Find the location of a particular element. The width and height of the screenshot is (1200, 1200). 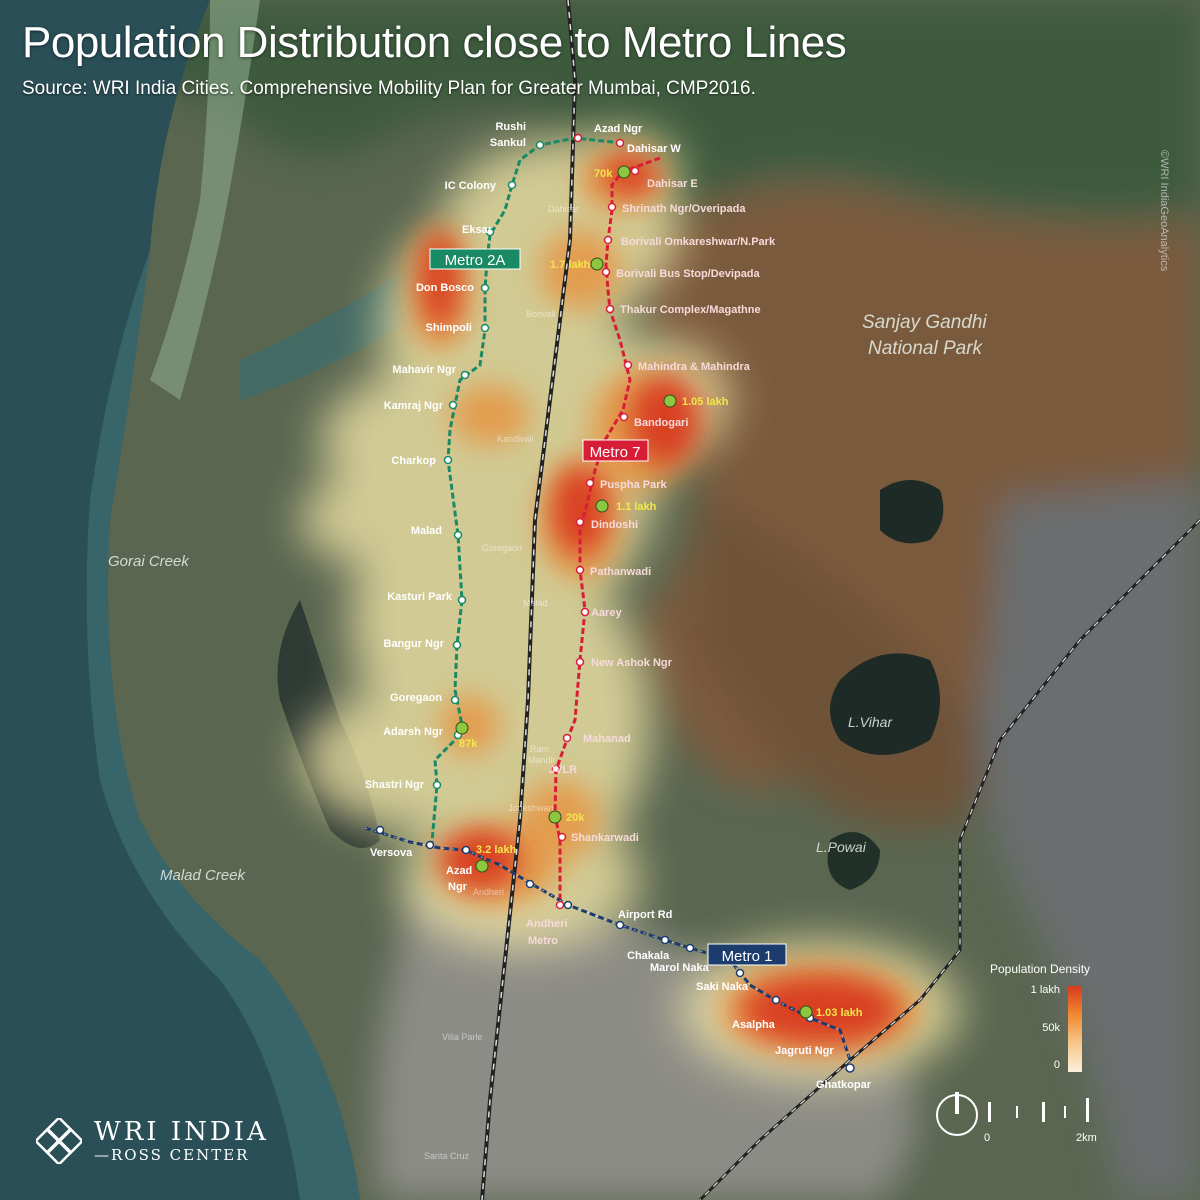

station-ic-colony is located at coordinates (512, 185).